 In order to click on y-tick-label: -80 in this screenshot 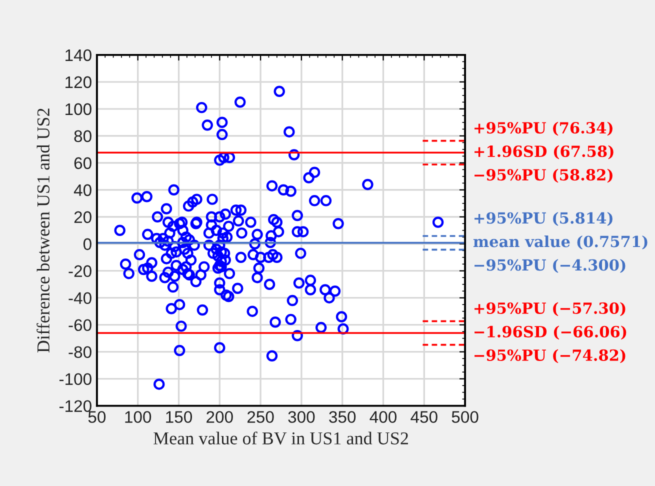, I will do `click(80, 352)`.